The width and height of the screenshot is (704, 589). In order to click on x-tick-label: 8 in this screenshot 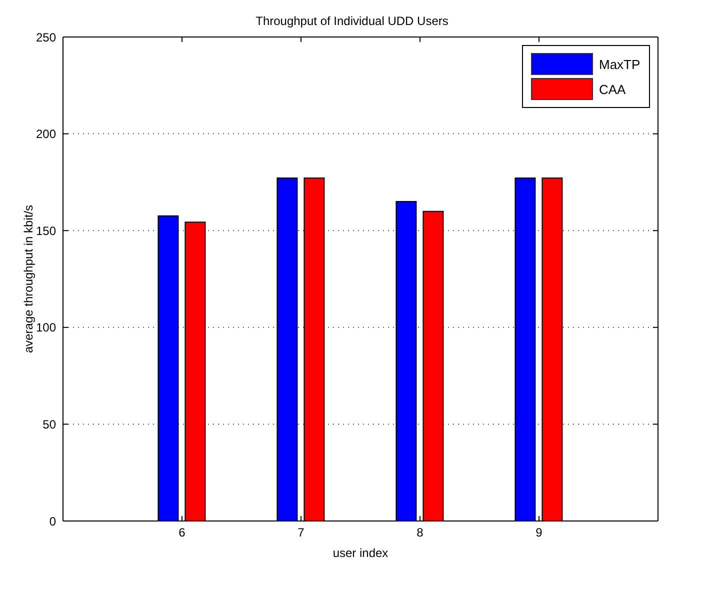, I will do `click(420, 533)`.